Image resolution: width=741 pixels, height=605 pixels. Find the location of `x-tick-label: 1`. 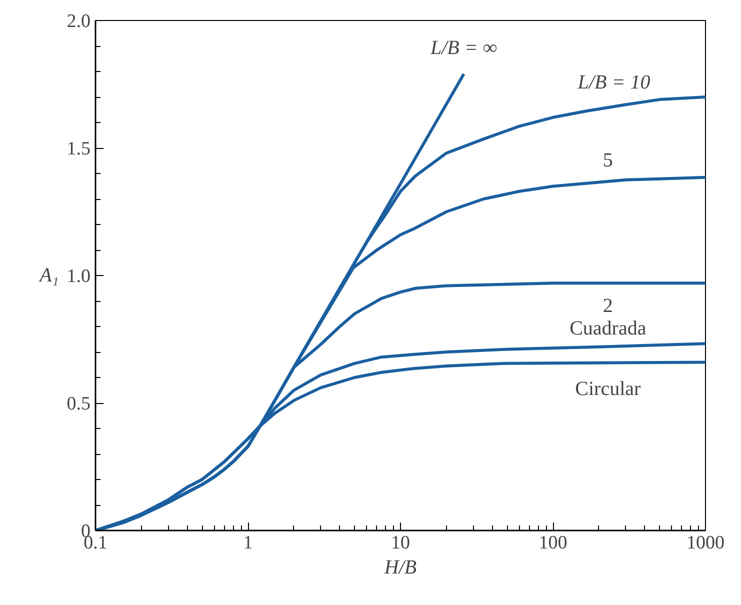

x-tick-label: 1 is located at coordinates (248, 543).